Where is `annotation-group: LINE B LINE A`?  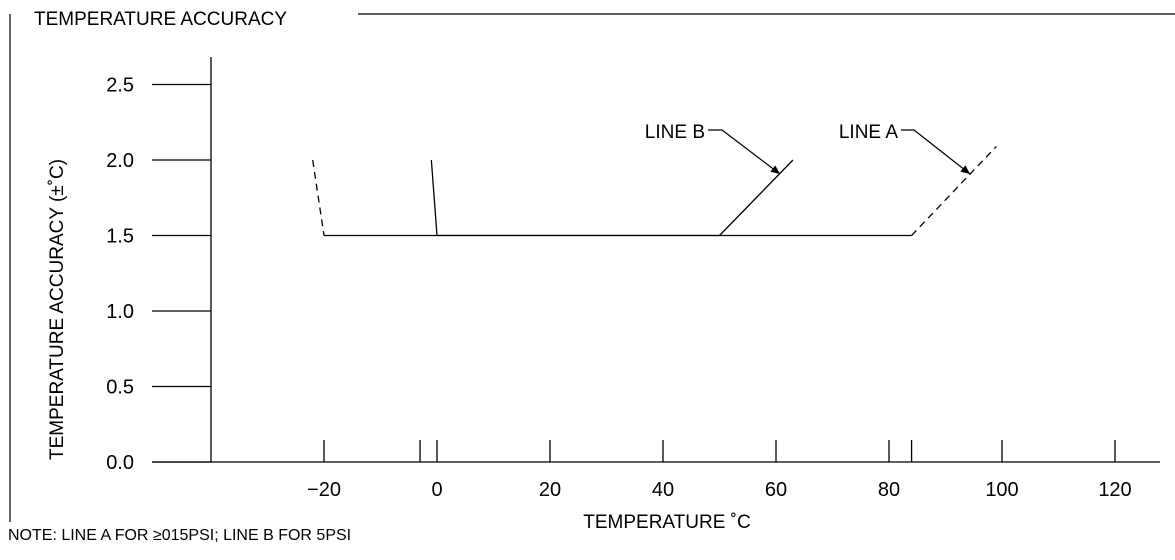
annotation-group: LINE B LINE A is located at coordinates (808, 148).